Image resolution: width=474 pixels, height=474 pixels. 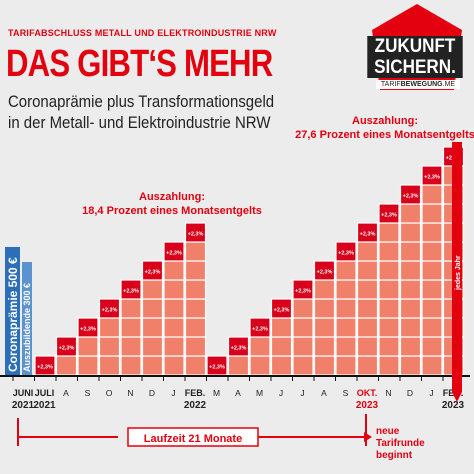 I want to click on corona-label: Coronaprämie 500 €, so click(x=13, y=314).